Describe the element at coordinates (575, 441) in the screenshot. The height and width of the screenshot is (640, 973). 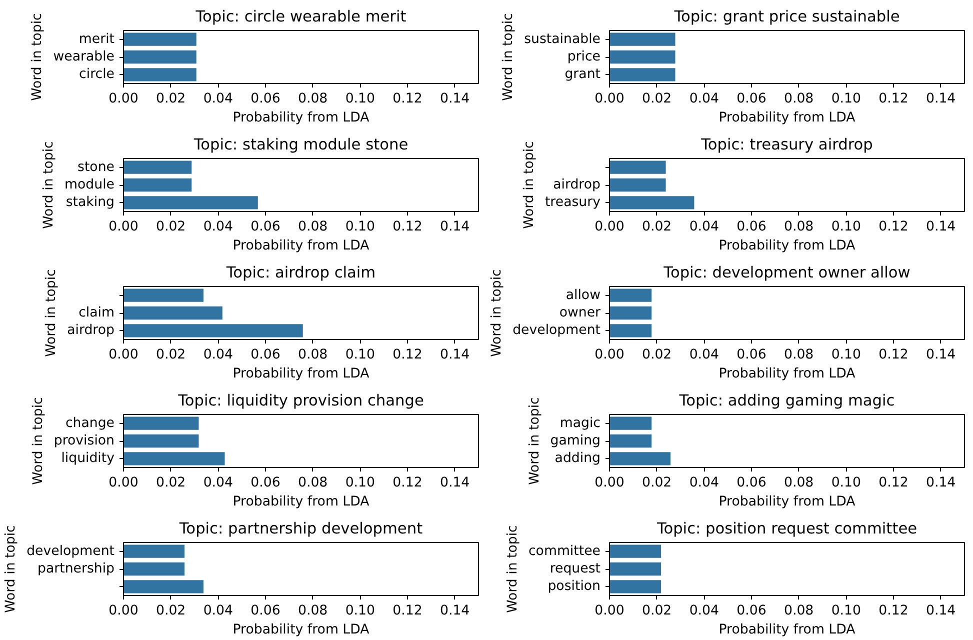
I see `y-tick-label: gaming` at that location.